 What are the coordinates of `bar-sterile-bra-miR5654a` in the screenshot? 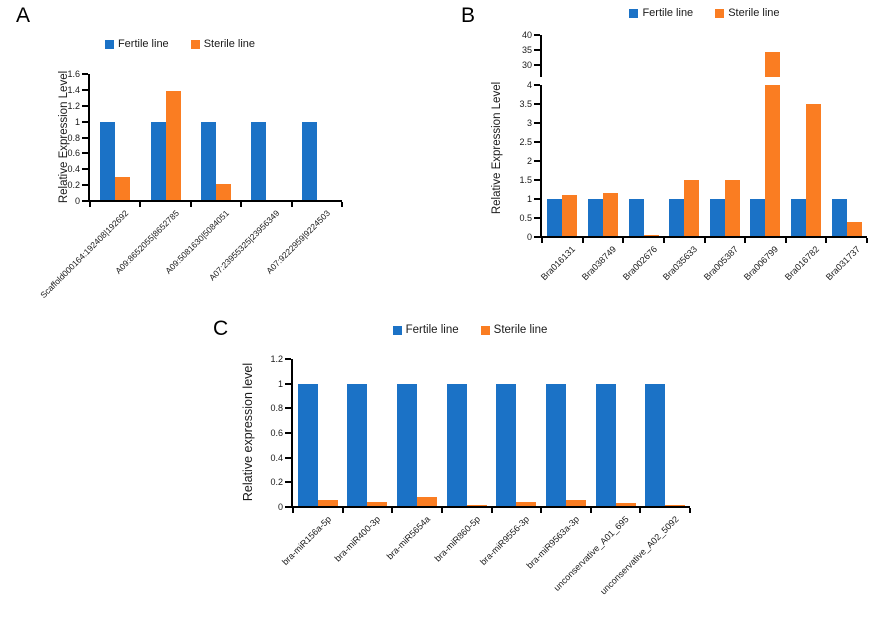 It's located at (427, 502).